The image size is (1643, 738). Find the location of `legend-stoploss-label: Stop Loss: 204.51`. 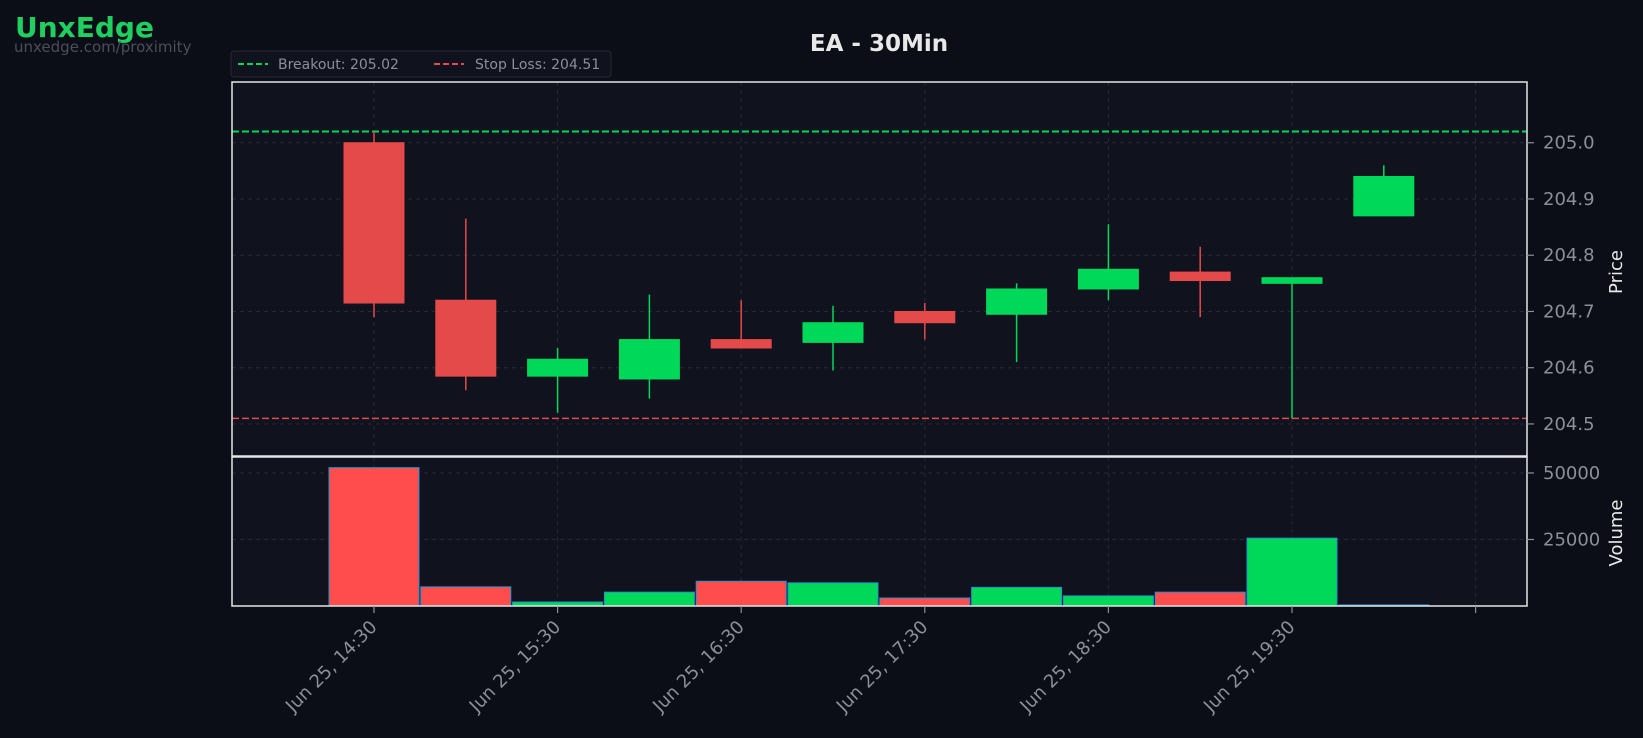

legend-stoploss-label: Stop Loss: 204.51 is located at coordinates (537, 65).